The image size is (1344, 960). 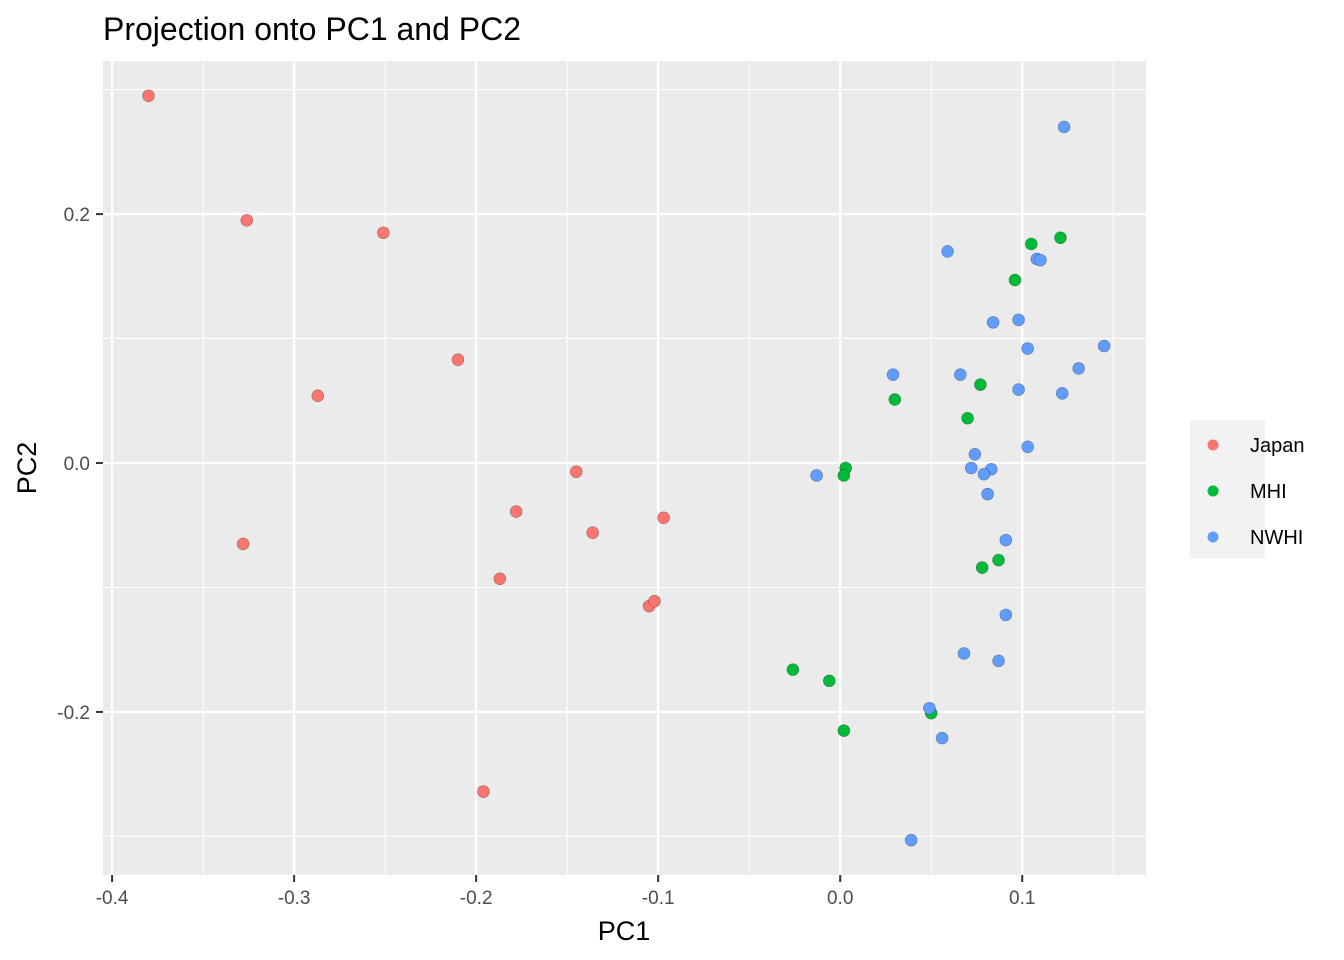 I want to click on x-tick-label: 0.0, so click(x=840, y=898).